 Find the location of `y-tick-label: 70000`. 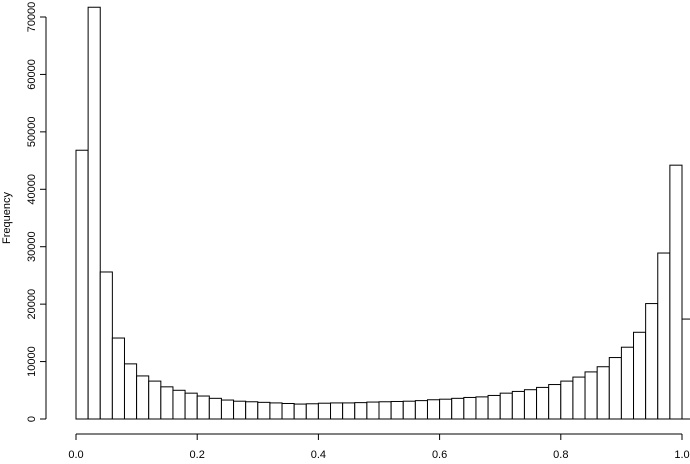

y-tick-label: 70000 is located at coordinates (32, 17).